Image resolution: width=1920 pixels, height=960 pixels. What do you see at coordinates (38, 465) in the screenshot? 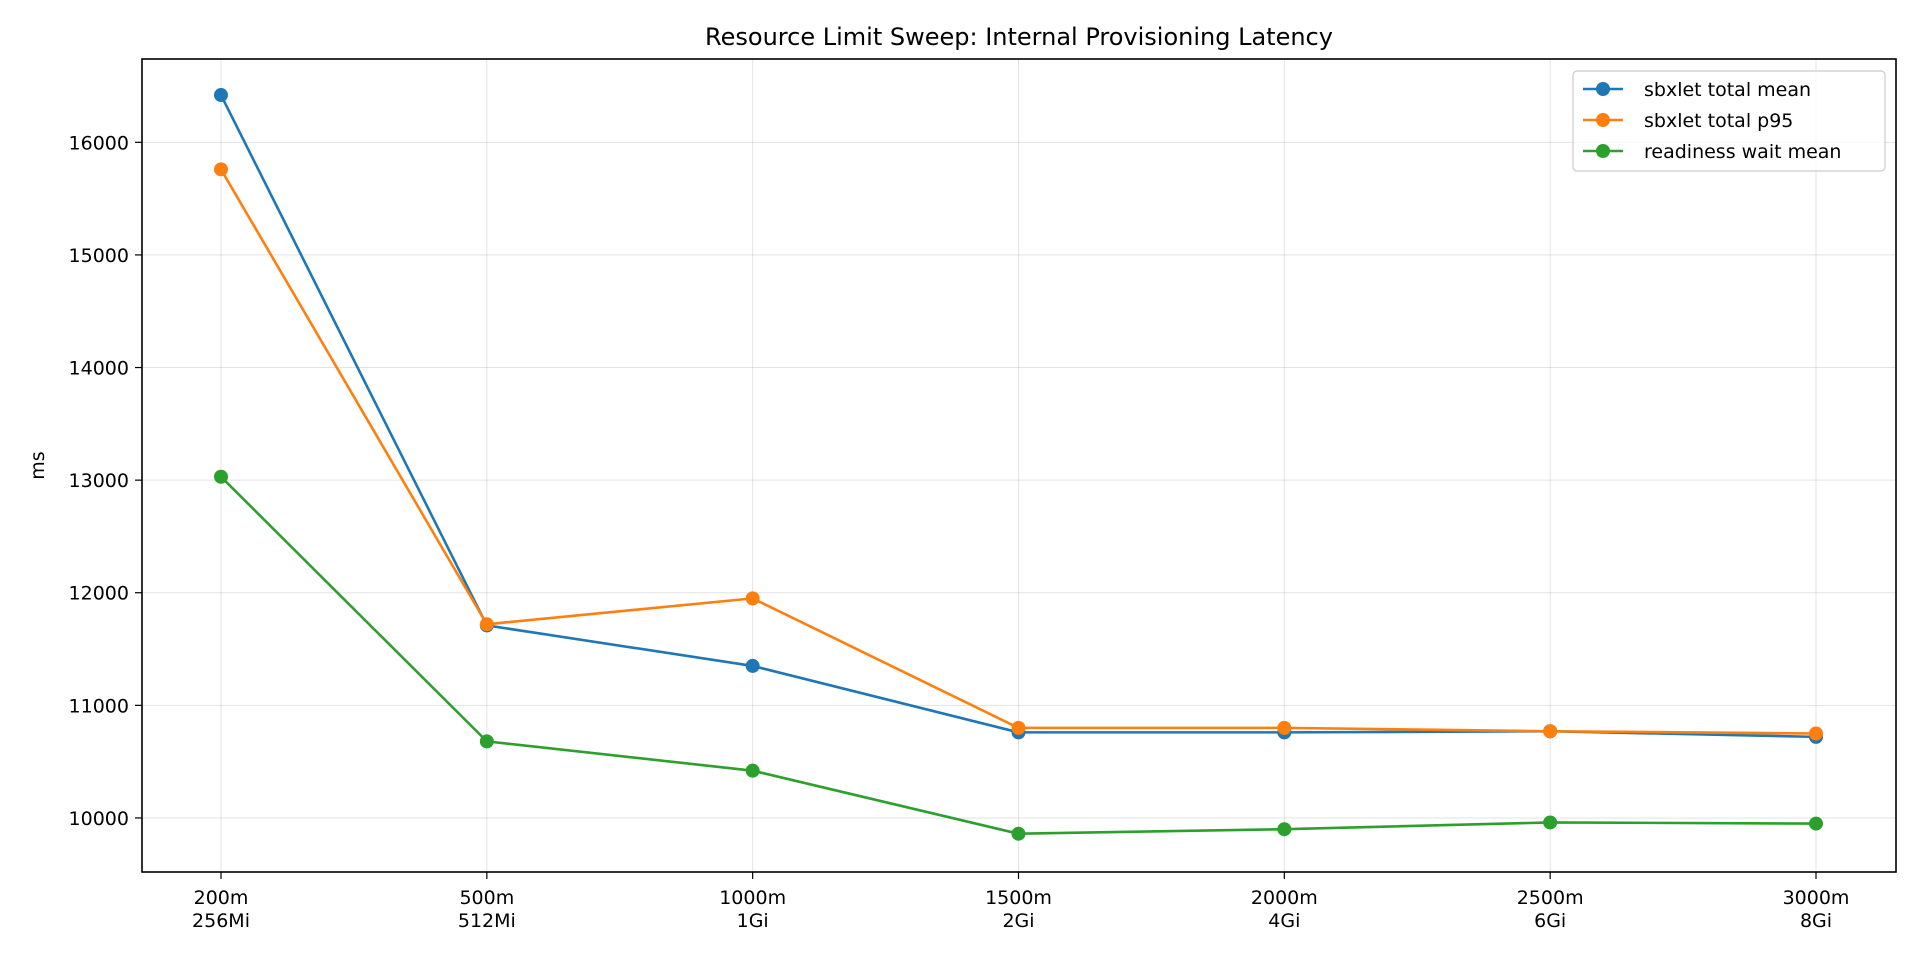
I see `y-axis-label: ms` at bounding box center [38, 465].